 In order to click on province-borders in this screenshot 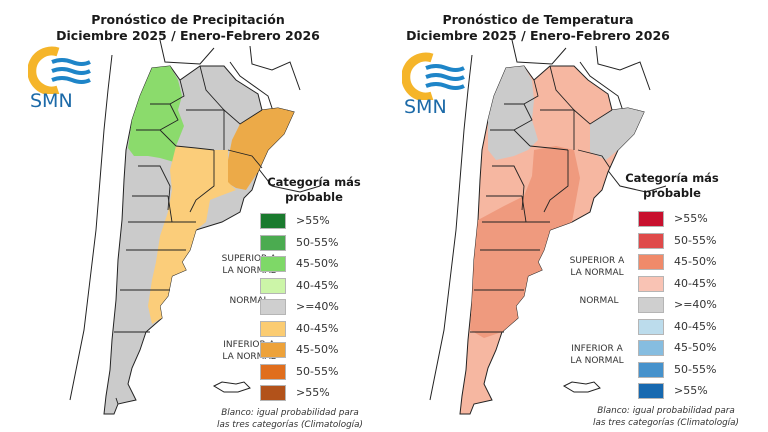, I will do `click(541, 199)`.